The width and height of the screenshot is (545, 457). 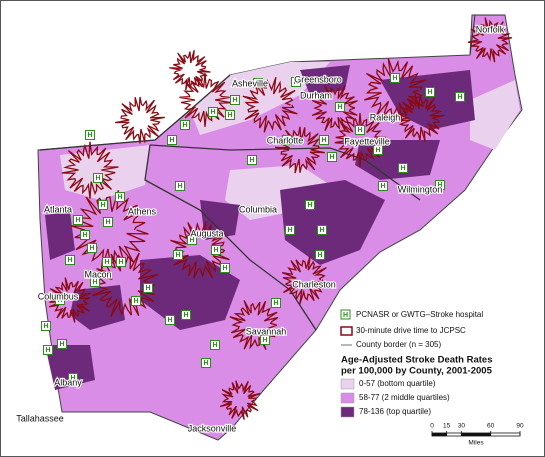 What do you see at coordinates (476, 443) in the screenshot?
I see `scale-unit: Miles` at bounding box center [476, 443].